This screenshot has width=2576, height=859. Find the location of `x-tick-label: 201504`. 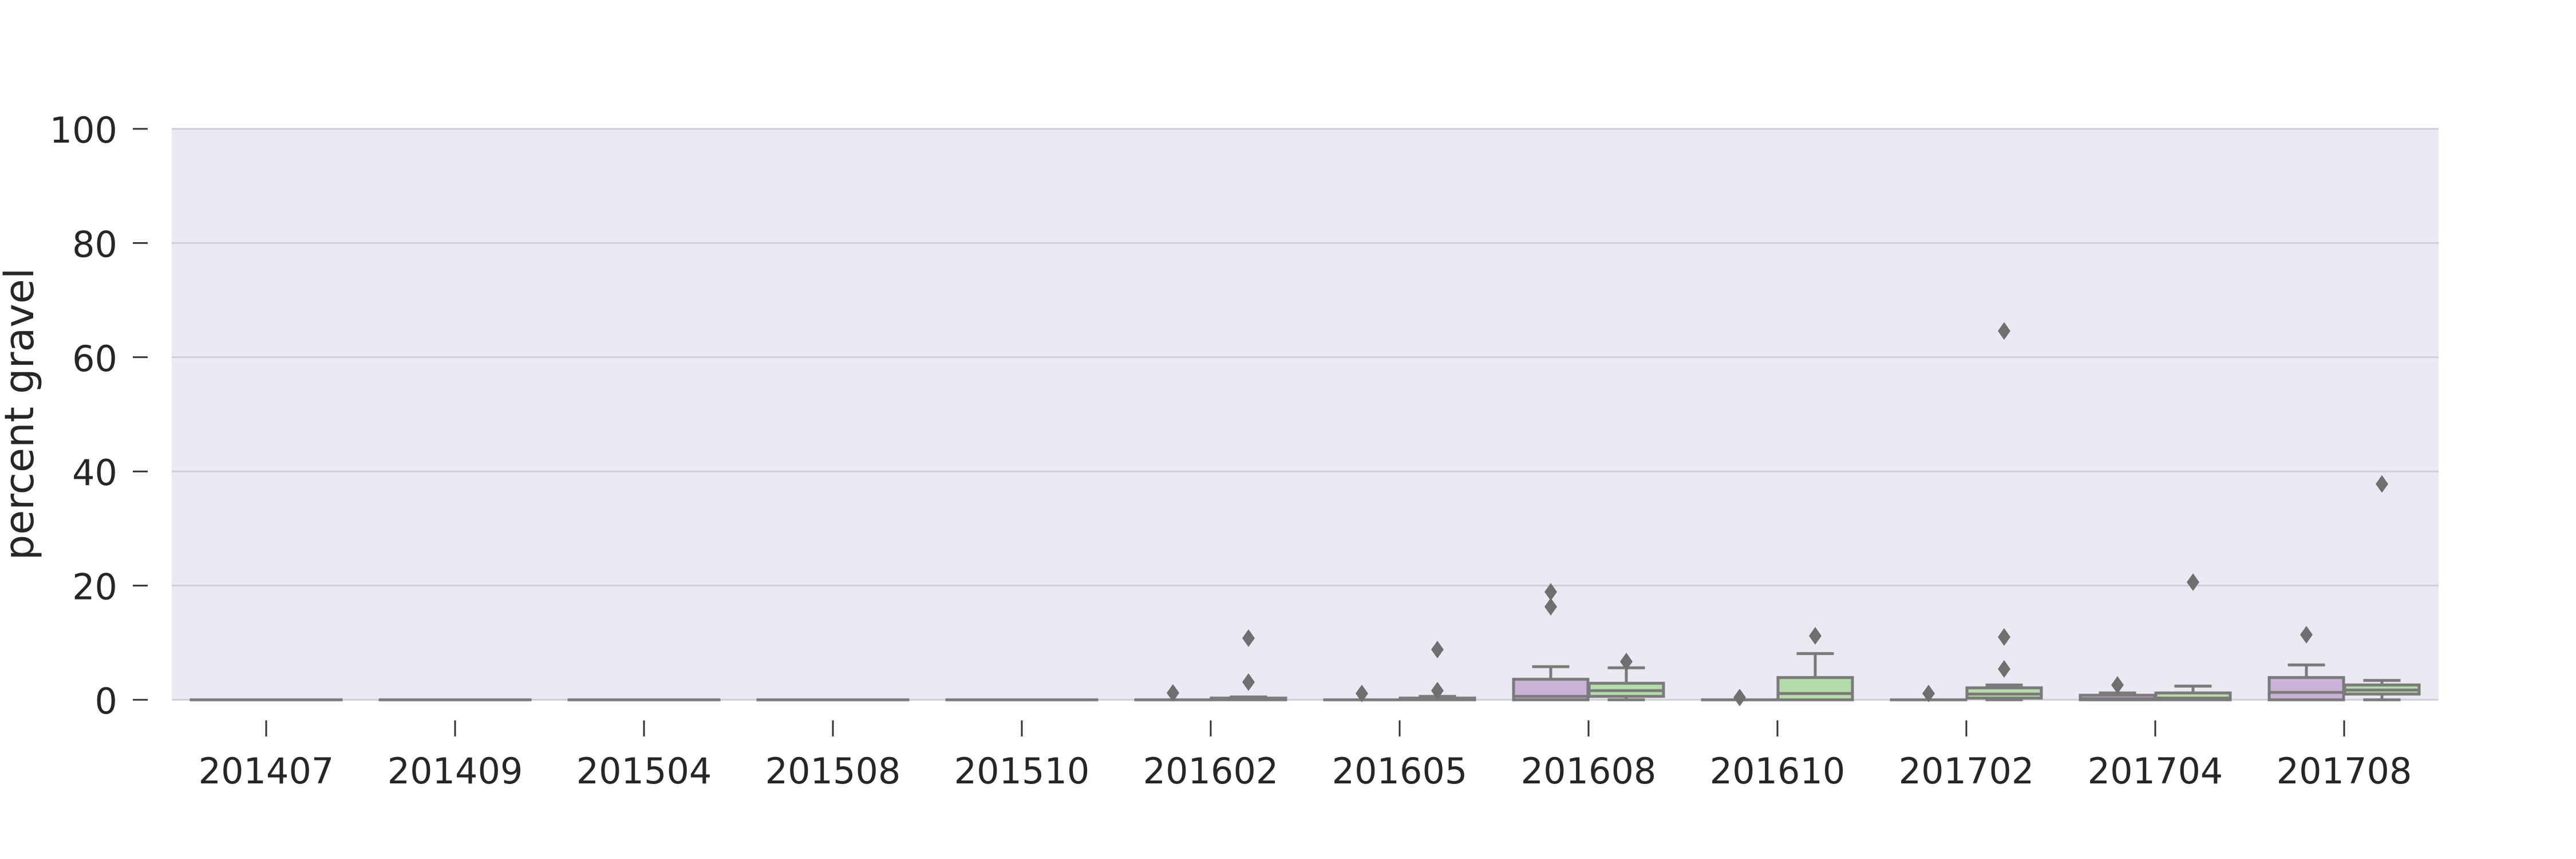

x-tick-label: 201504 is located at coordinates (644, 771).